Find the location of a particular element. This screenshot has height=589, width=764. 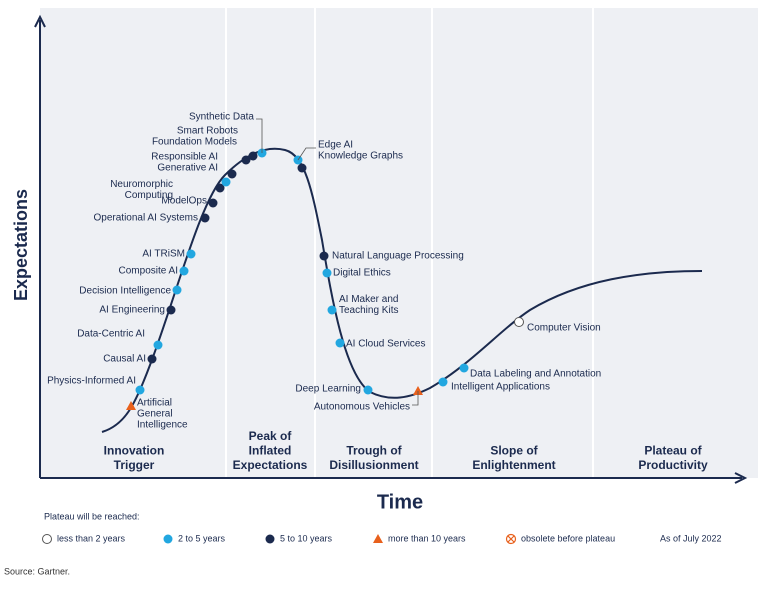

phase-label: Slope of is located at coordinates (514, 451).